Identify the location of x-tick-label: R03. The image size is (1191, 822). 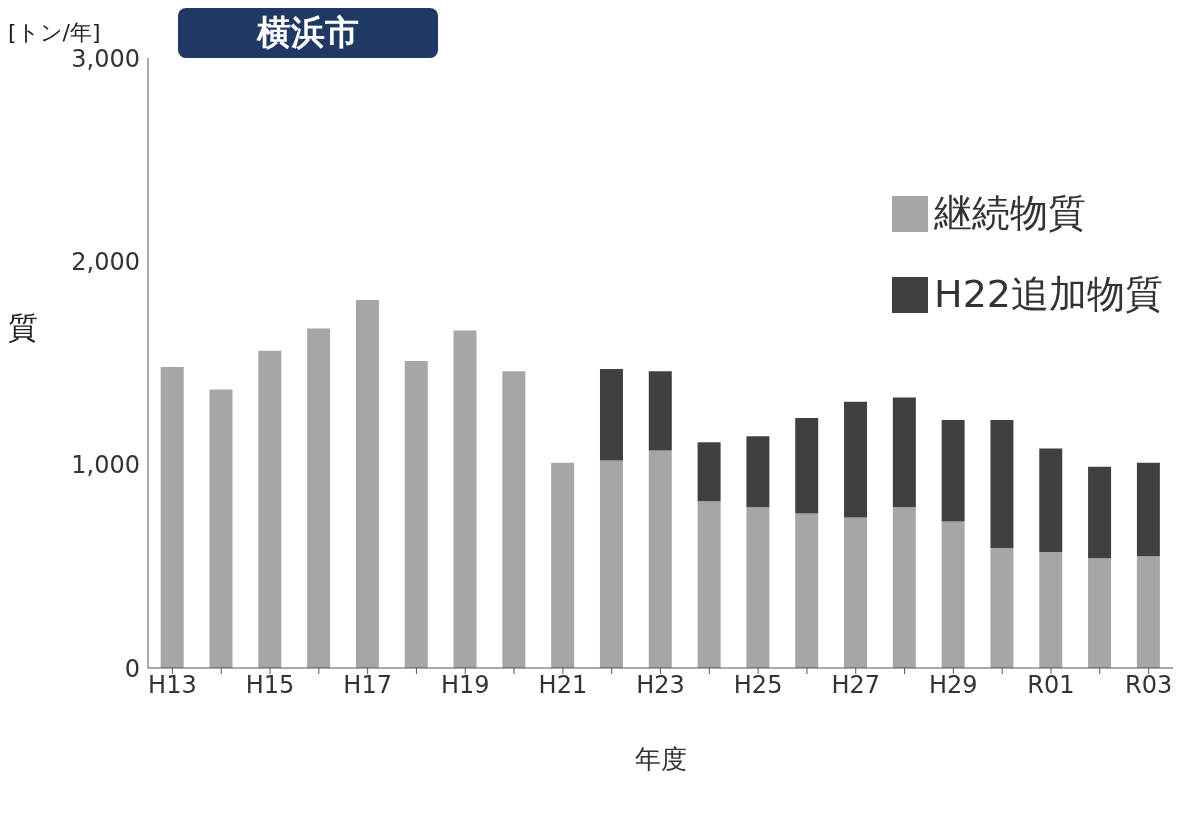
(1148, 685).